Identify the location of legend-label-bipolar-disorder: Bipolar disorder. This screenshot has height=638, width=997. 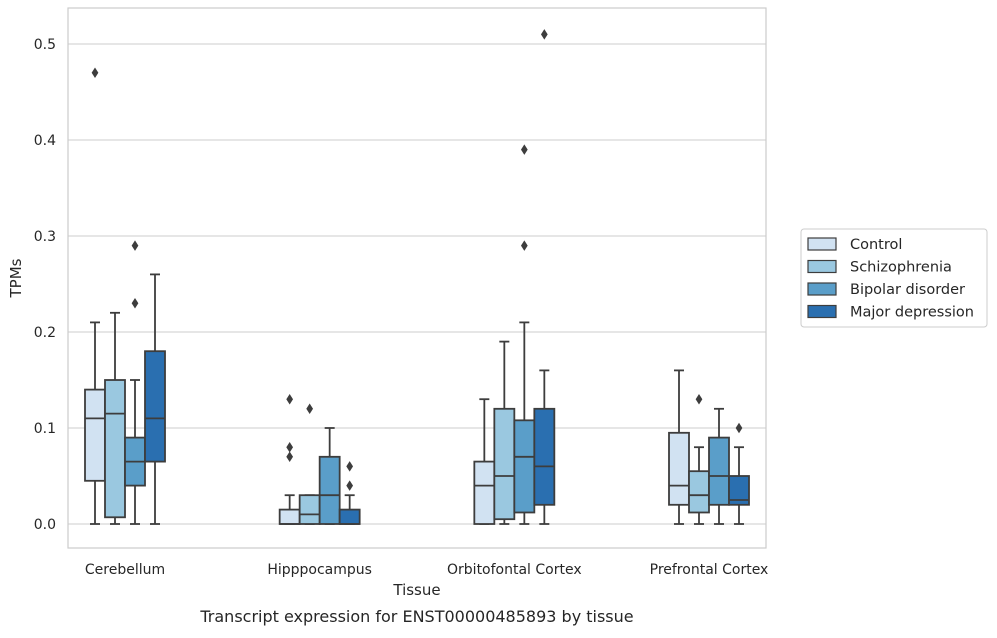
(907, 290).